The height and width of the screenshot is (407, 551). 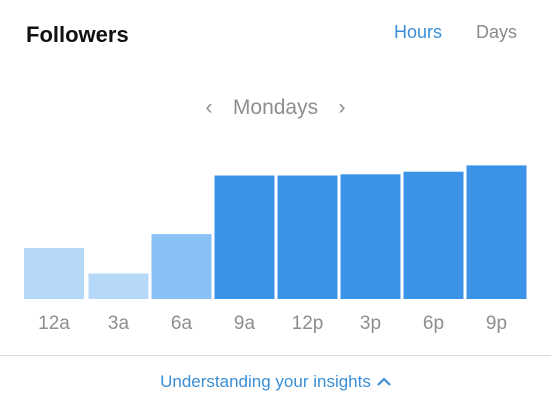 I want to click on bar-9p, so click(x=496, y=232).